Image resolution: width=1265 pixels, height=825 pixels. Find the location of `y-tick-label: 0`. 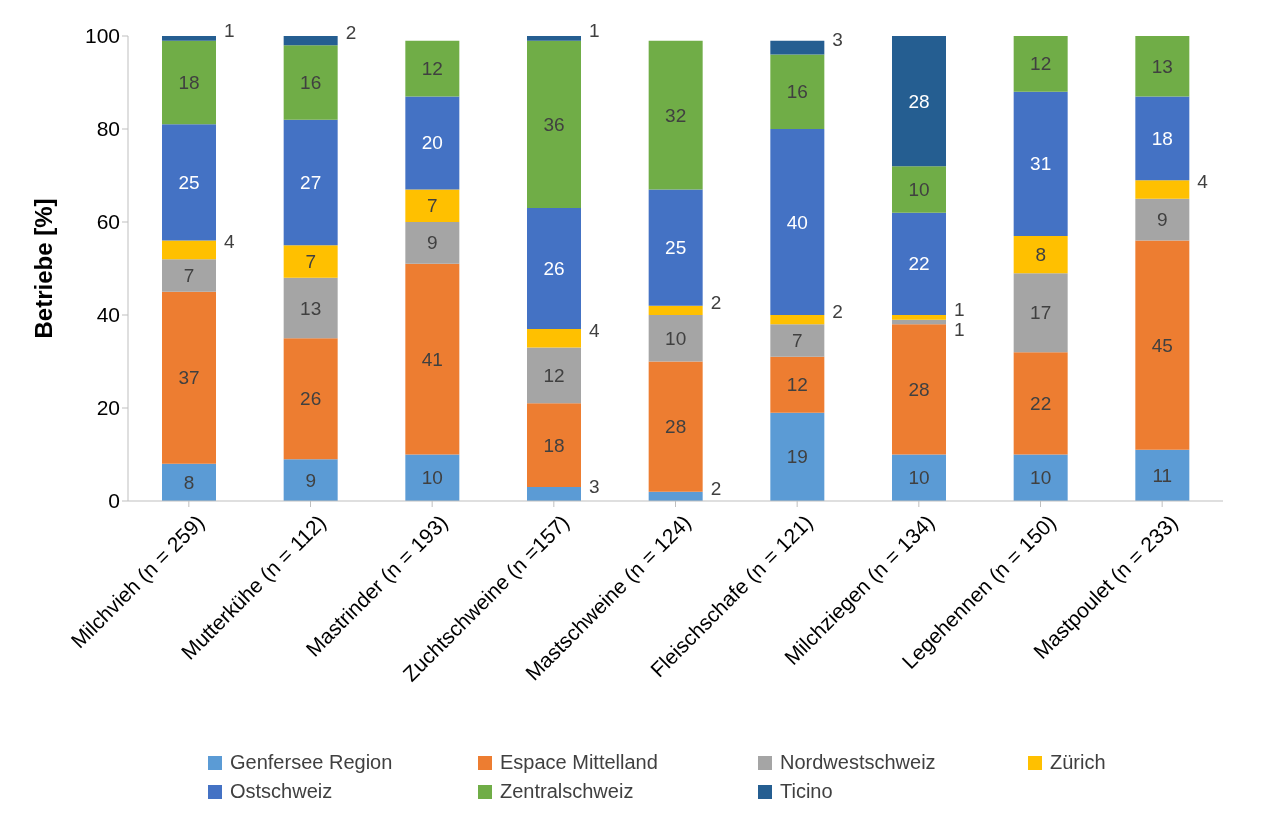

y-tick-label: 0 is located at coordinates (114, 501).